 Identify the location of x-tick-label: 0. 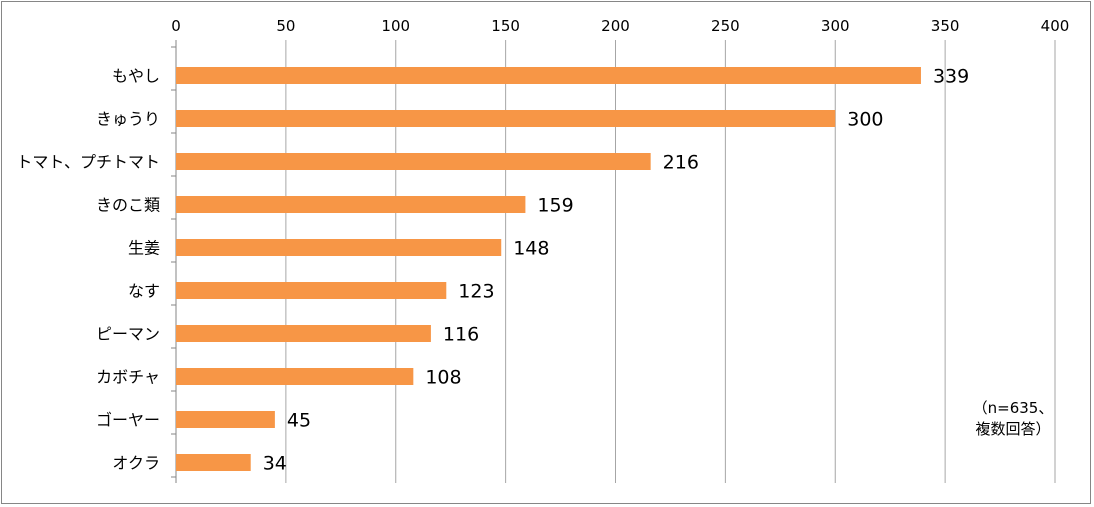
(176, 26).